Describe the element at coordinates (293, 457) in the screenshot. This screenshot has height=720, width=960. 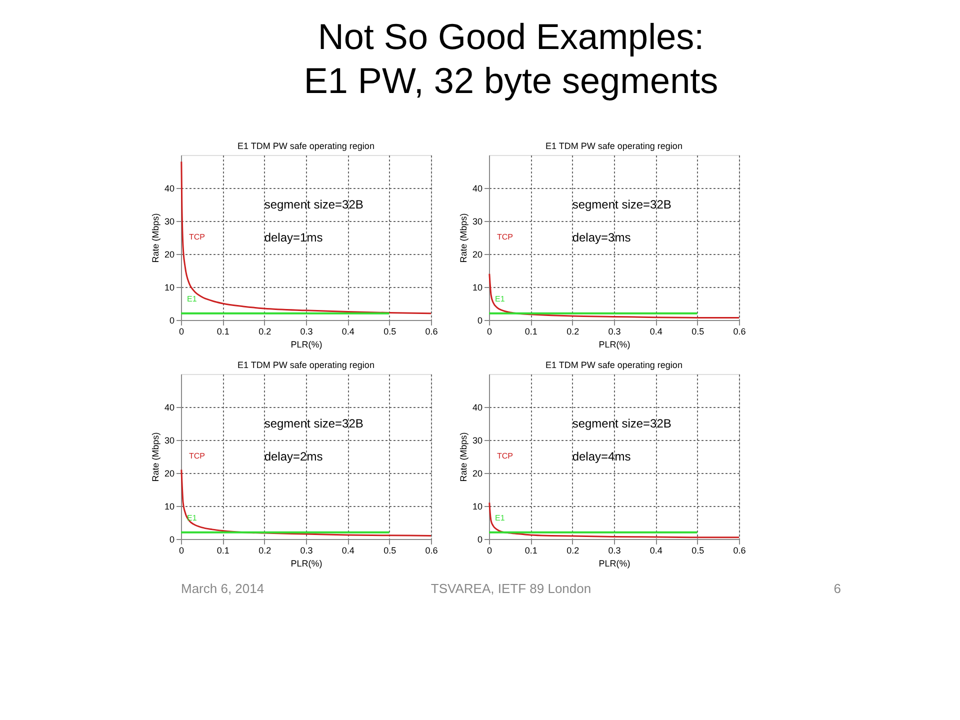
I see `annotation: delay=2ms` at that location.